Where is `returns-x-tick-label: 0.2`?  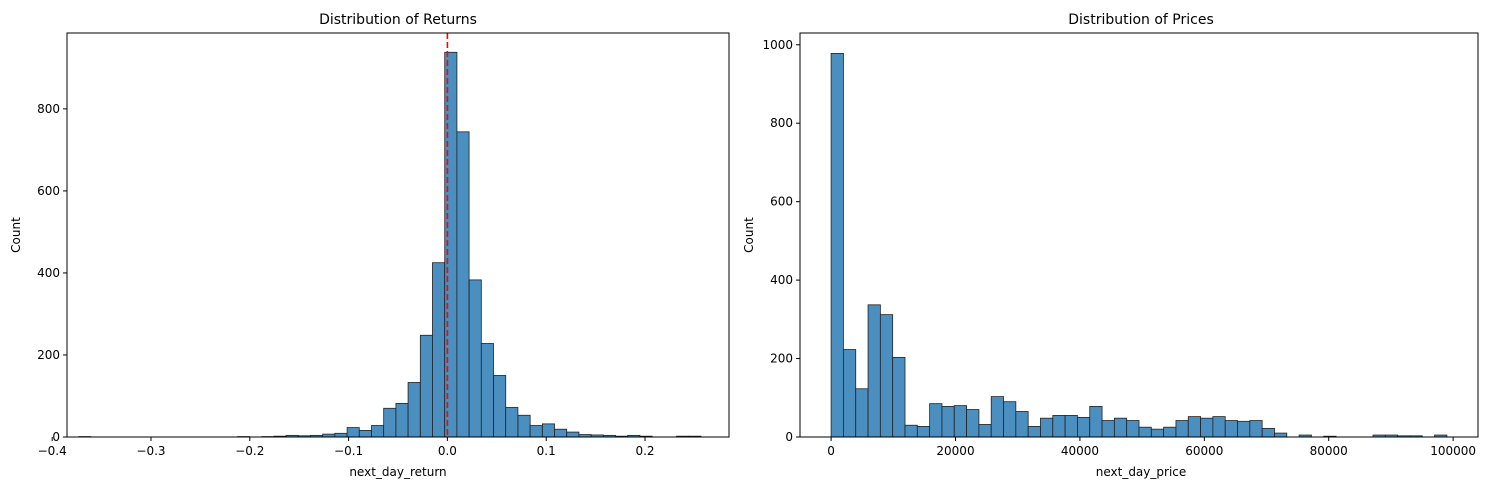 returns-x-tick-label: 0.2 is located at coordinates (644, 451).